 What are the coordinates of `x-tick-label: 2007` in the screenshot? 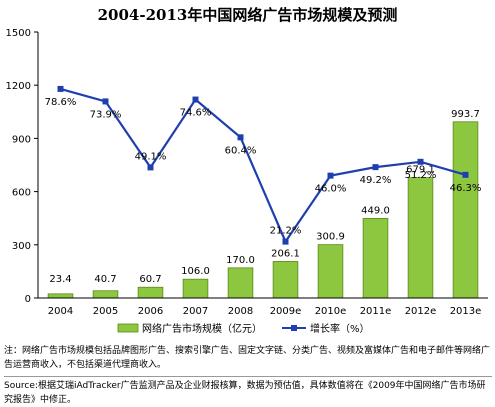 It's located at (195, 311).